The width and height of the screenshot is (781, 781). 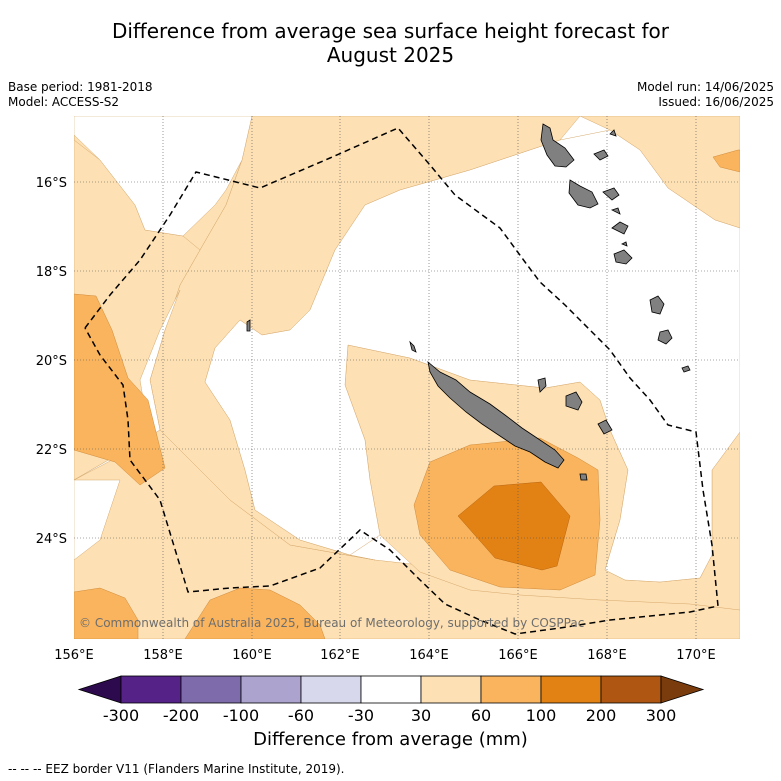 I want to click on colorbar-tick-label: 30, so click(x=421, y=715).